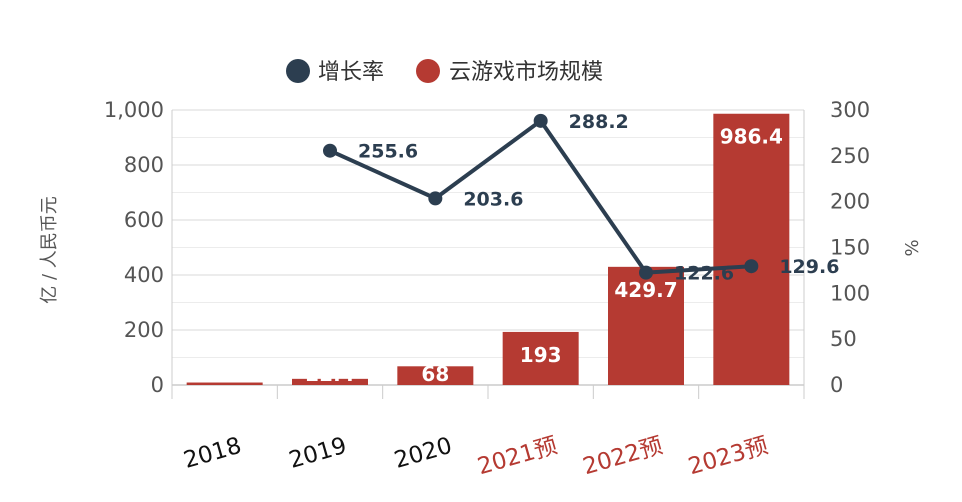  What do you see at coordinates (351, 72) in the screenshot?
I see `legend-label-line: 增长率` at bounding box center [351, 72].